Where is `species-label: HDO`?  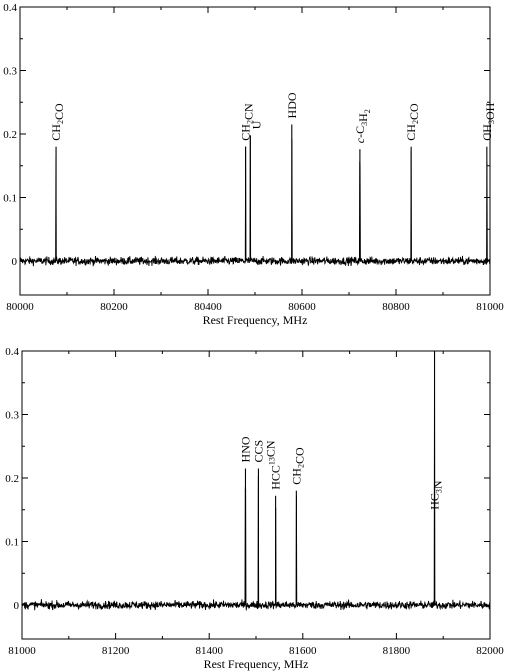 species-label: HDO is located at coordinates (292, 105).